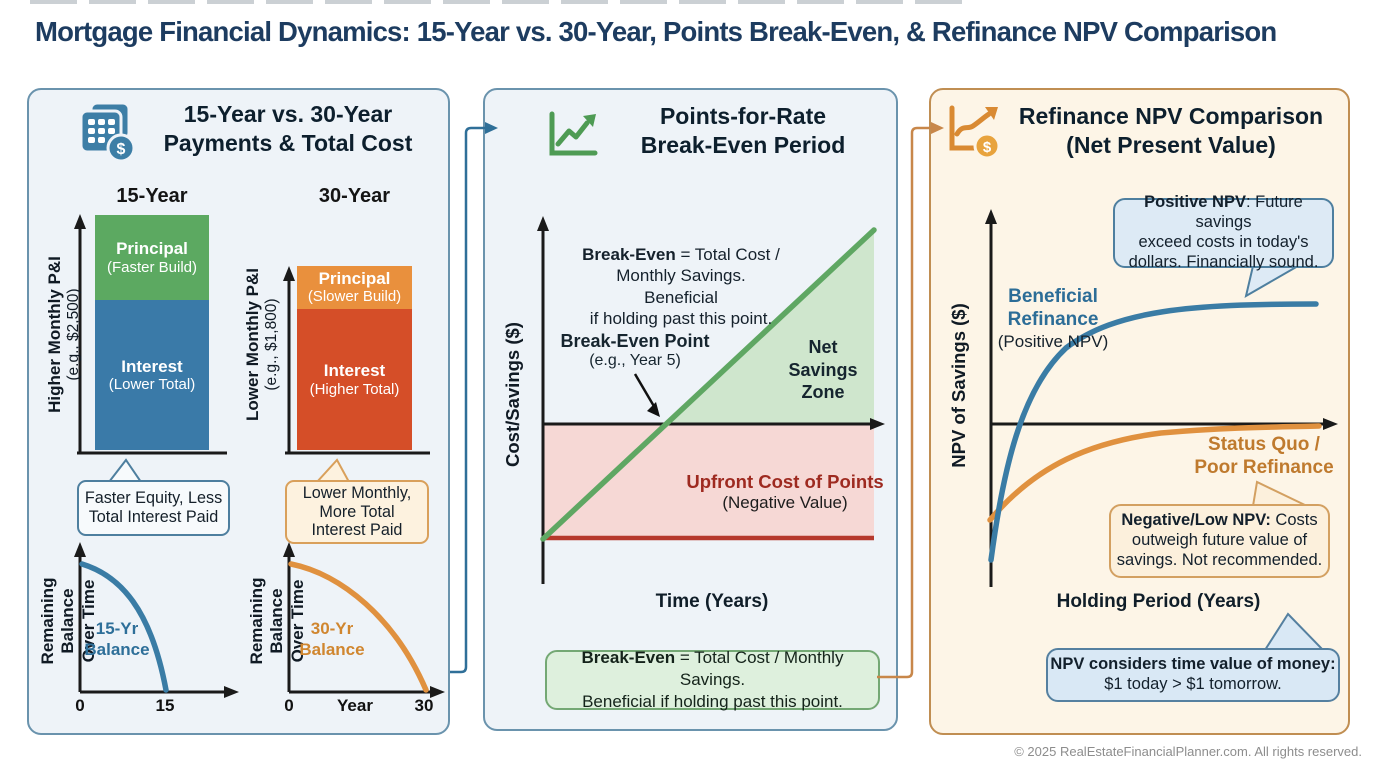 This screenshot has width=1376, height=768. Describe the element at coordinates (743, 116) in the screenshot. I see `panel2-title-line1: Points-for-Rate` at that location.